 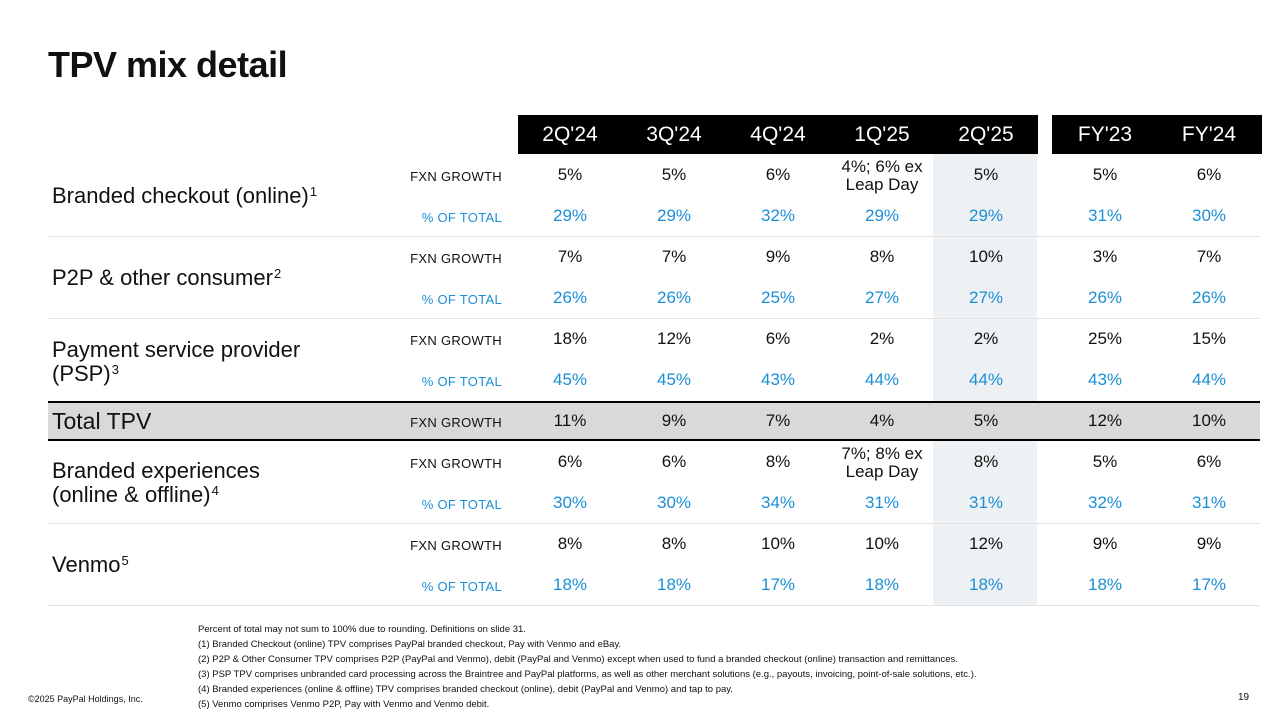 What do you see at coordinates (778, 134) in the screenshot?
I see `column-header-4q24: 4Q'24` at bounding box center [778, 134].